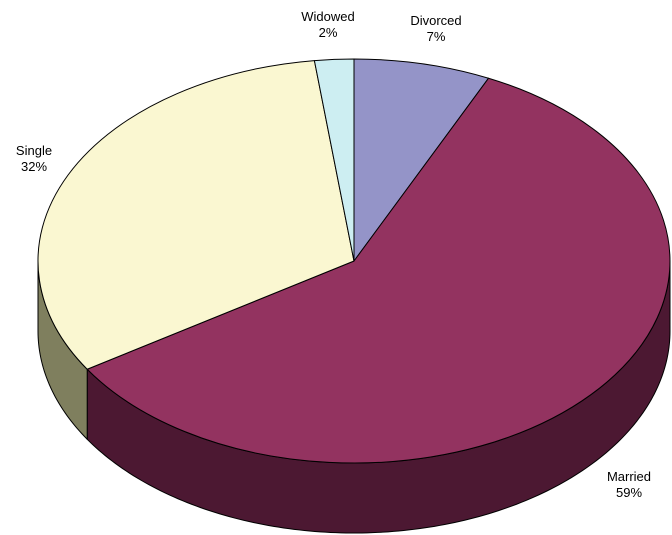 The image size is (672, 535). Describe the element at coordinates (629, 476) in the screenshot. I see `pie-label-name: Married` at that location.